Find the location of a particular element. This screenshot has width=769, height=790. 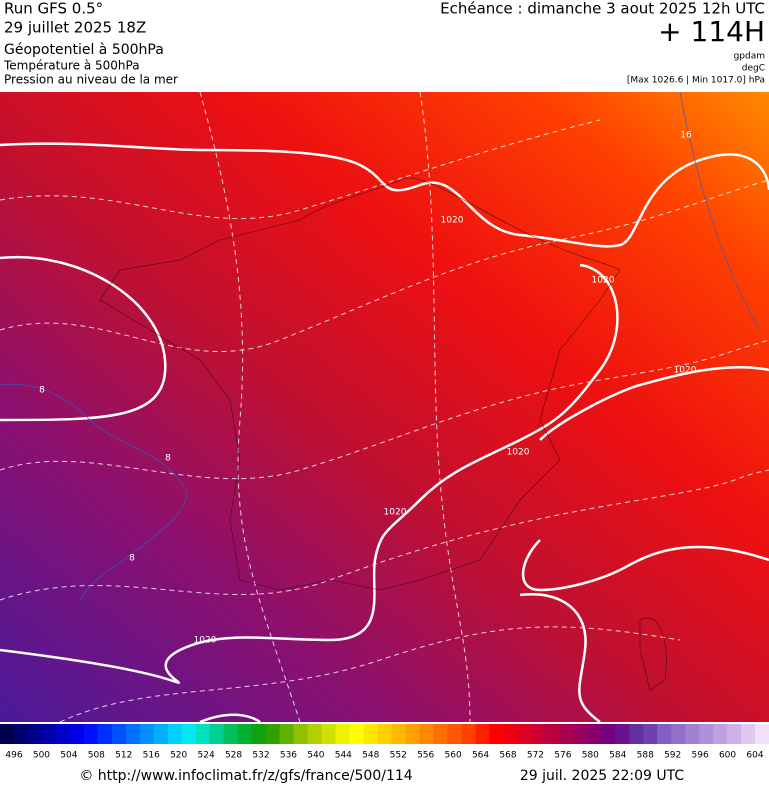

colorbar-label: 548 is located at coordinates (370, 756).